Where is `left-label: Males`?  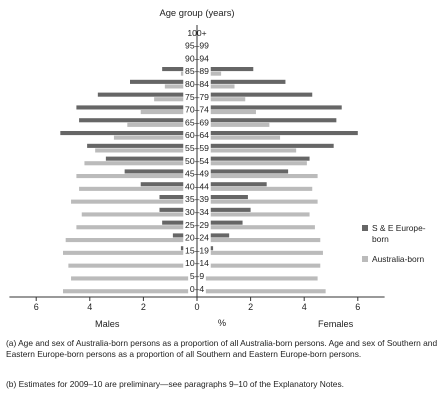
left-label: Males is located at coordinates (107, 324).